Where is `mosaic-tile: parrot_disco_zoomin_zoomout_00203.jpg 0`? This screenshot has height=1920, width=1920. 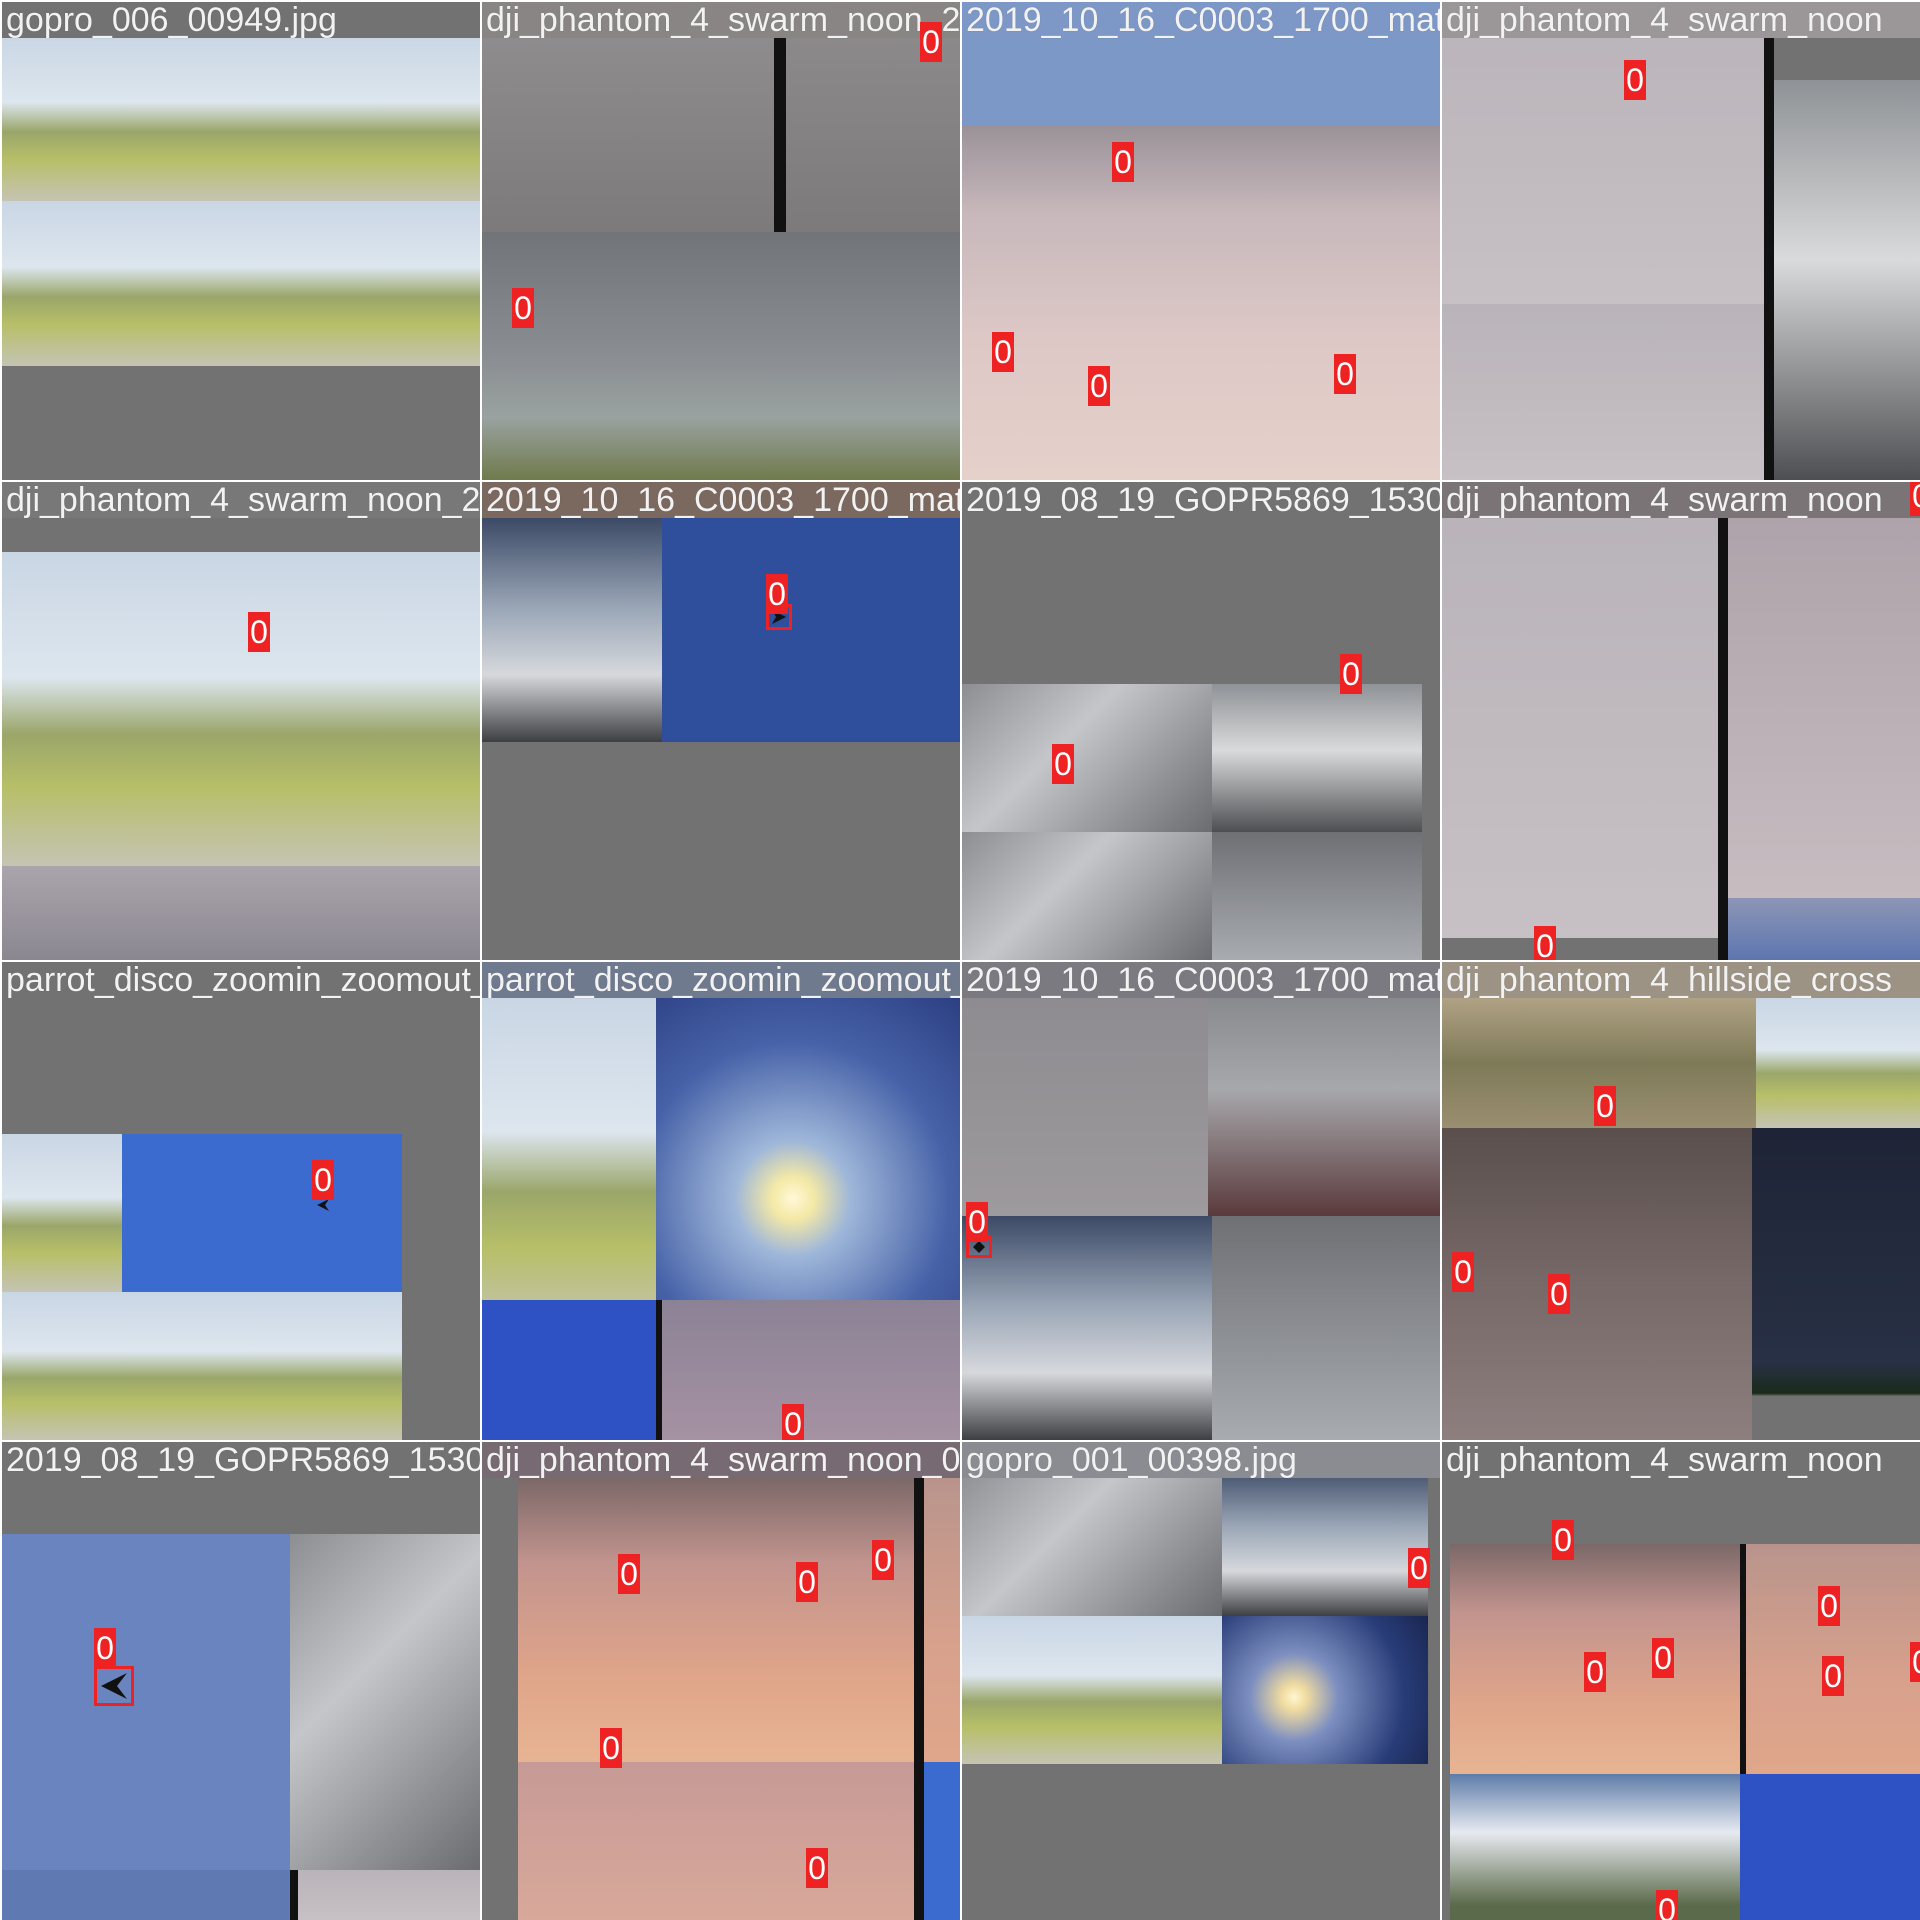
mosaic-tile: parrot_disco_zoomin_zoomout_00203.jpg 0 is located at coordinates (241, 1201).